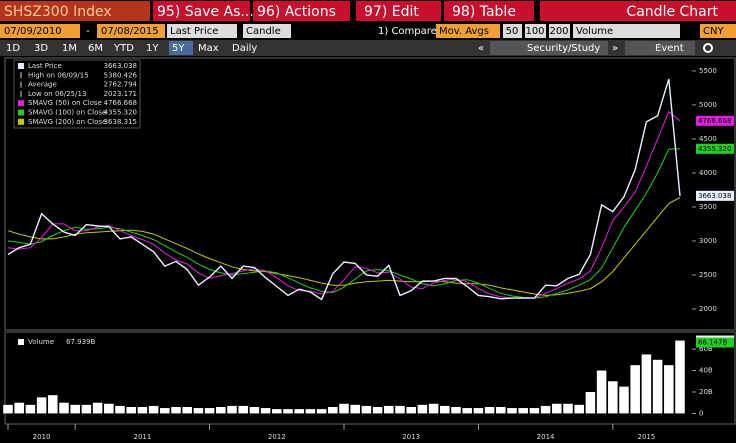  What do you see at coordinates (80, 342) in the screenshot?
I see `legend-value: 67.939B` at bounding box center [80, 342].